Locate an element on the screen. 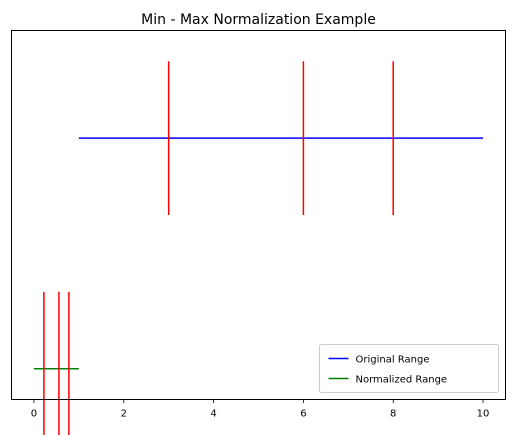  x-tick-label-3: 6 is located at coordinates (303, 414).